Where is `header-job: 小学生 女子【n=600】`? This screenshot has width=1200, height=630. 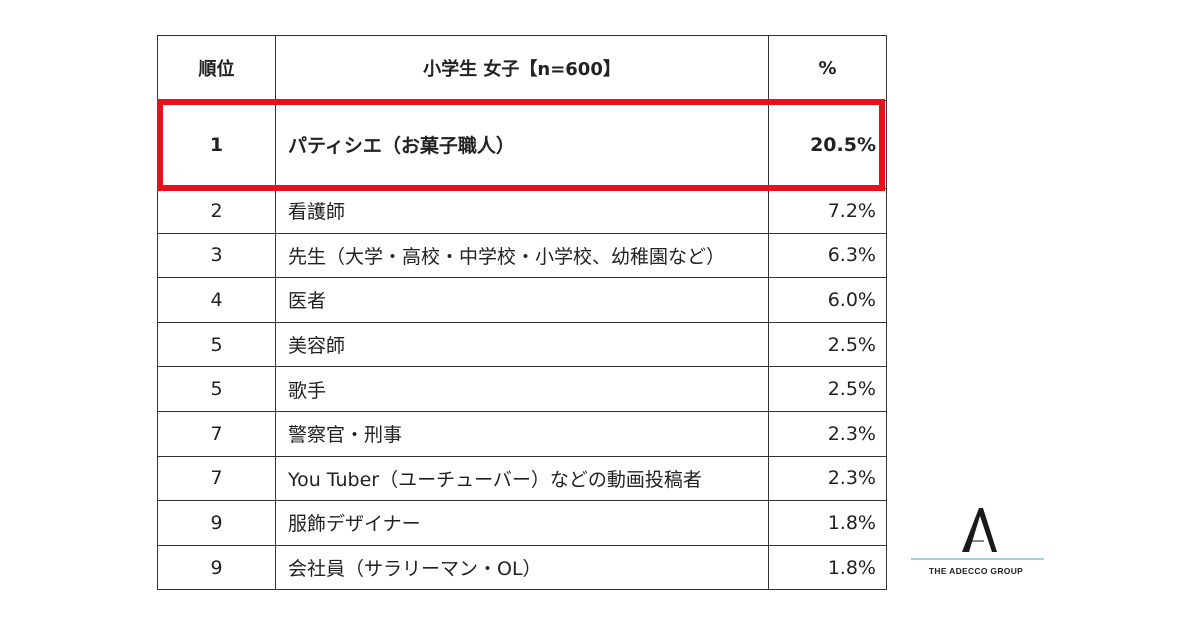
header-job: 小学生 女子【n=600】 is located at coordinates (522, 68).